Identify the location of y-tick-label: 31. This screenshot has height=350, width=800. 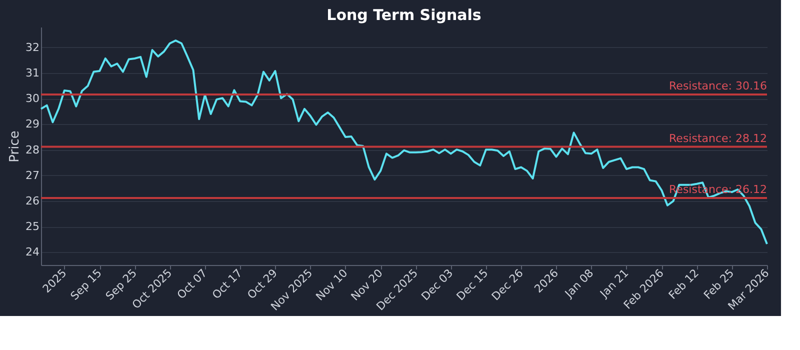
(33, 73).